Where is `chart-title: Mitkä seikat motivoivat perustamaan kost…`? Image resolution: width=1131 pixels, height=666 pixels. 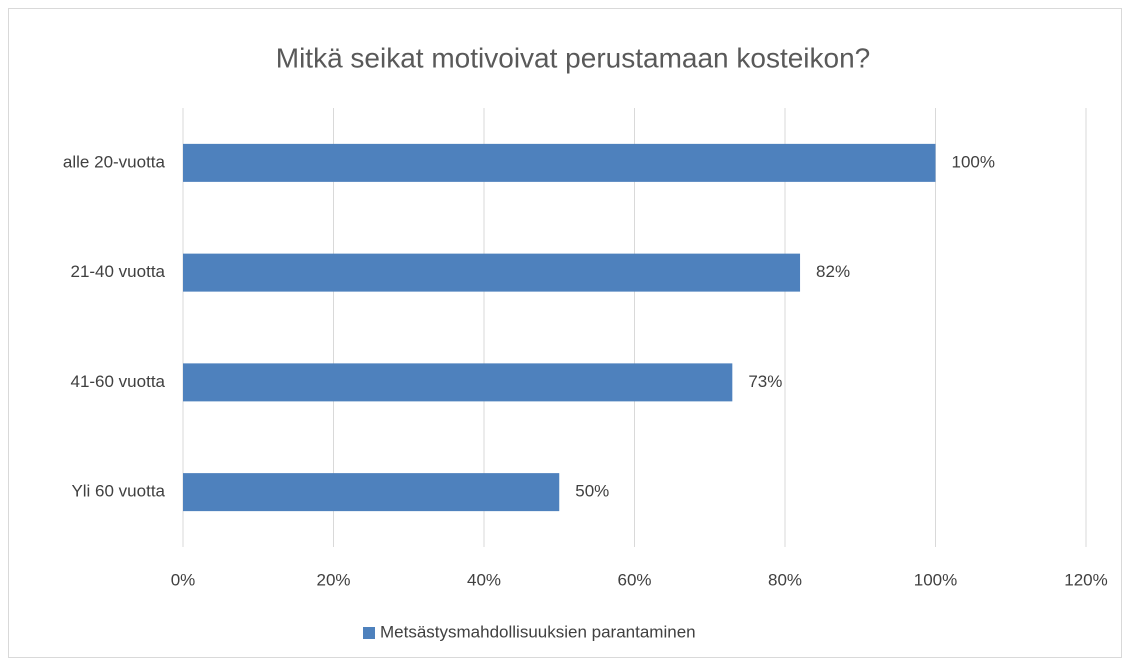 chart-title: Mitkä seikat motivoivat perustamaan kost… is located at coordinates (573, 57).